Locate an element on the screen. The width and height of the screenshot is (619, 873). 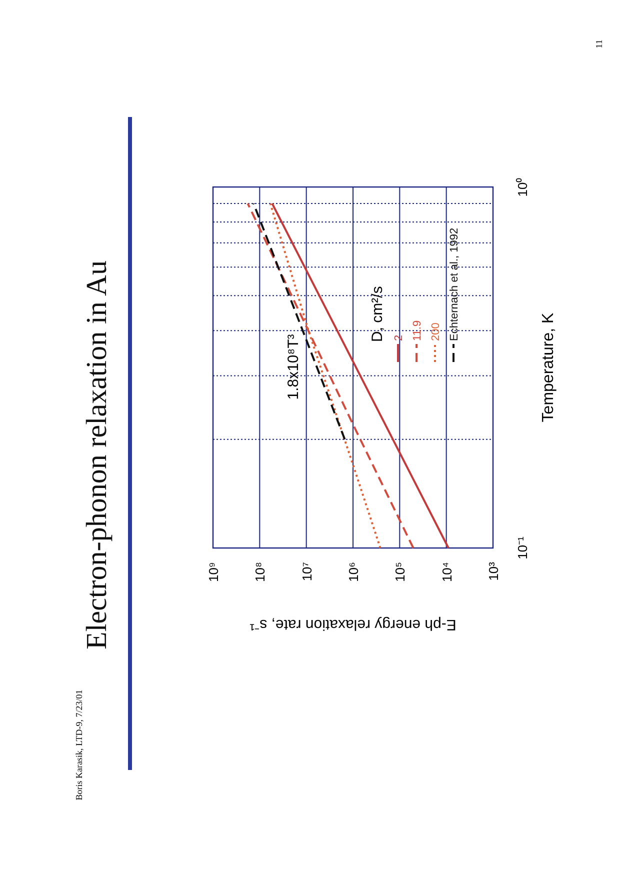
x-tick-label: 10⁸ is located at coordinates (260, 572).